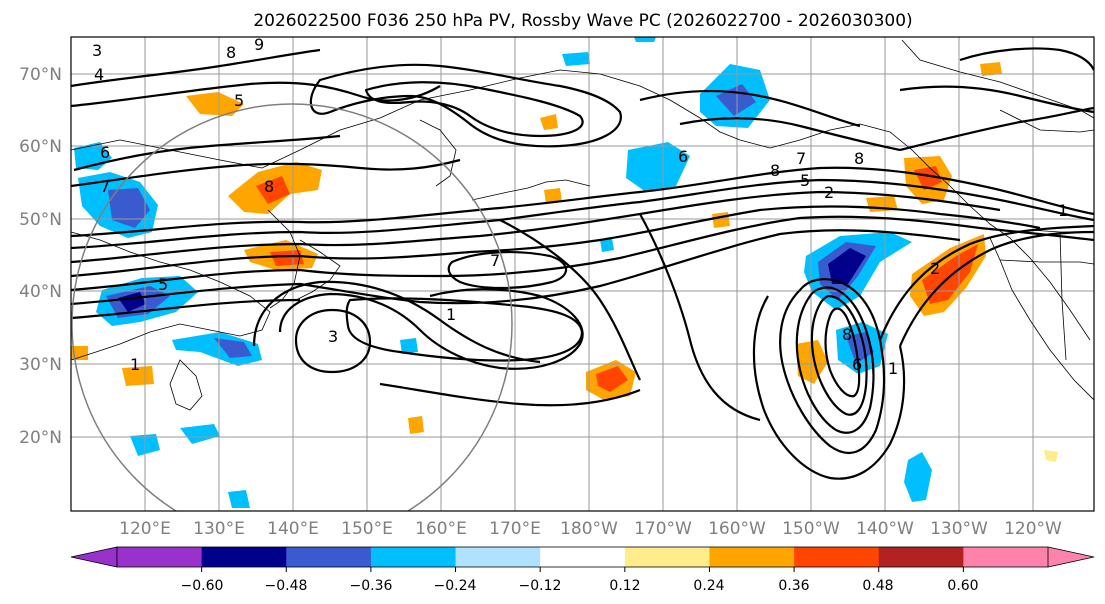 This screenshot has width=1105, height=604. Describe the element at coordinates (811, 529) in the screenshot. I see `lon-label: 150°W` at that location.